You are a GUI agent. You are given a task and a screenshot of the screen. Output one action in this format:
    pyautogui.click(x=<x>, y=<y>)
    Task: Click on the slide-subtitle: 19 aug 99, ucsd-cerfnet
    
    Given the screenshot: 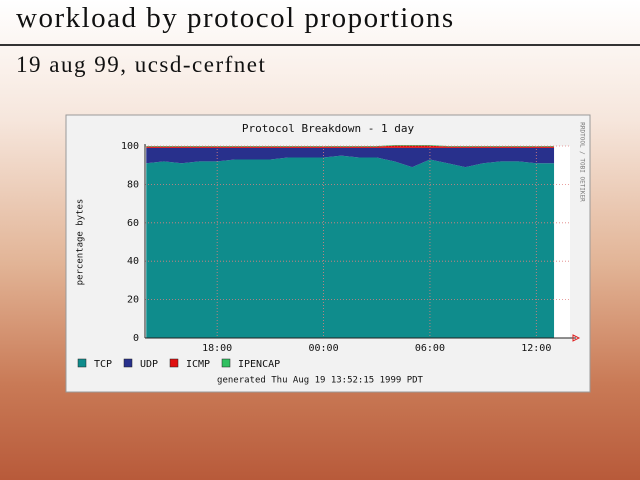 What is the action you would take?
    pyautogui.click(x=141, y=64)
    